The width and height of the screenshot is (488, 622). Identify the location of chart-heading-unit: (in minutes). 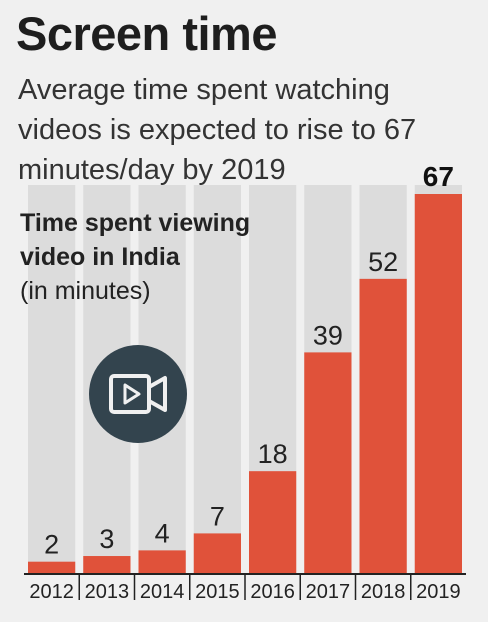
(85, 291).